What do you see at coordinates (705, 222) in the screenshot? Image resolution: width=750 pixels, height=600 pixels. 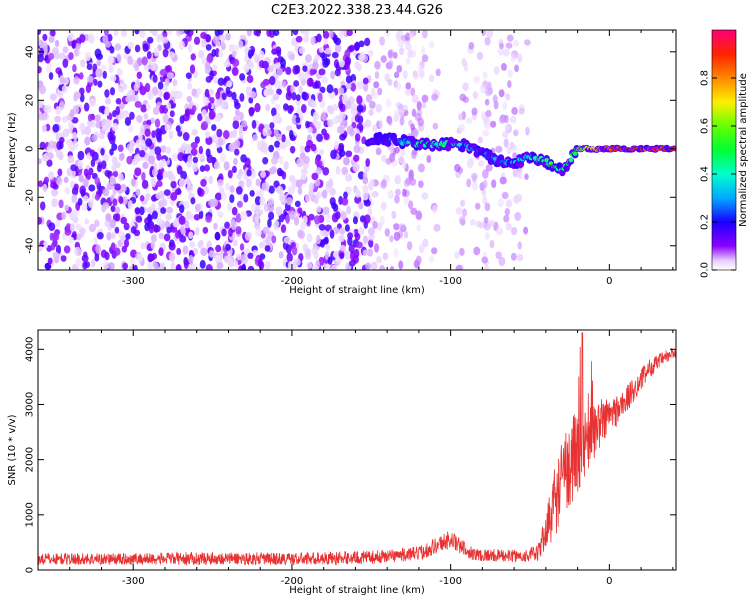 I see `colorbar-tick-label: 0.2` at bounding box center [705, 222].